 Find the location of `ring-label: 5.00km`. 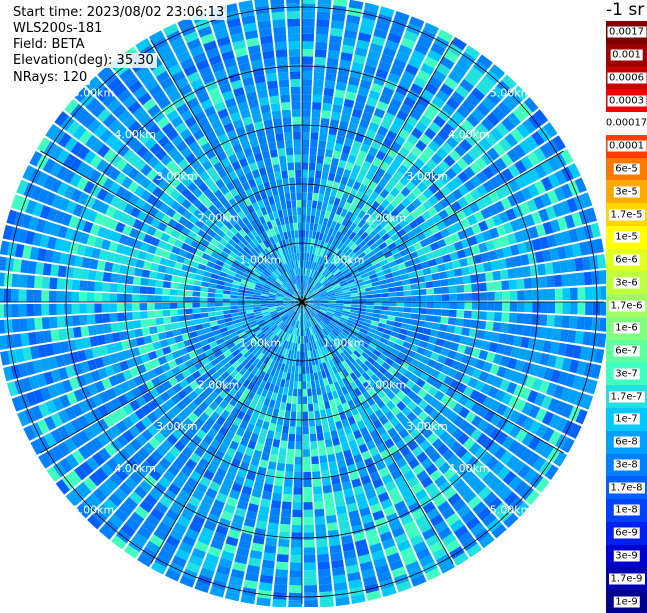

ring-label: 5.00km is located at coordinates (511, 92).